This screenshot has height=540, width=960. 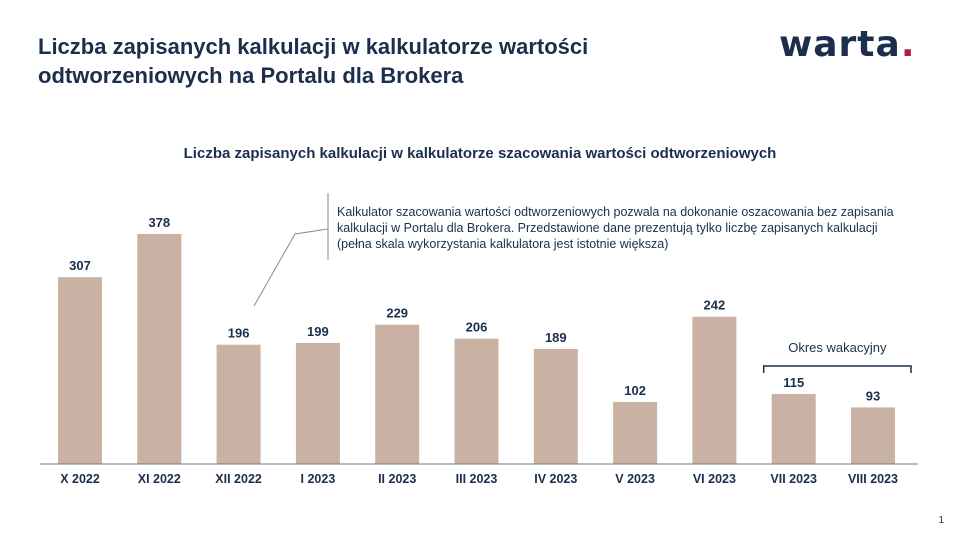 I want to click on value-label: 102, so click(x=635, y=390).